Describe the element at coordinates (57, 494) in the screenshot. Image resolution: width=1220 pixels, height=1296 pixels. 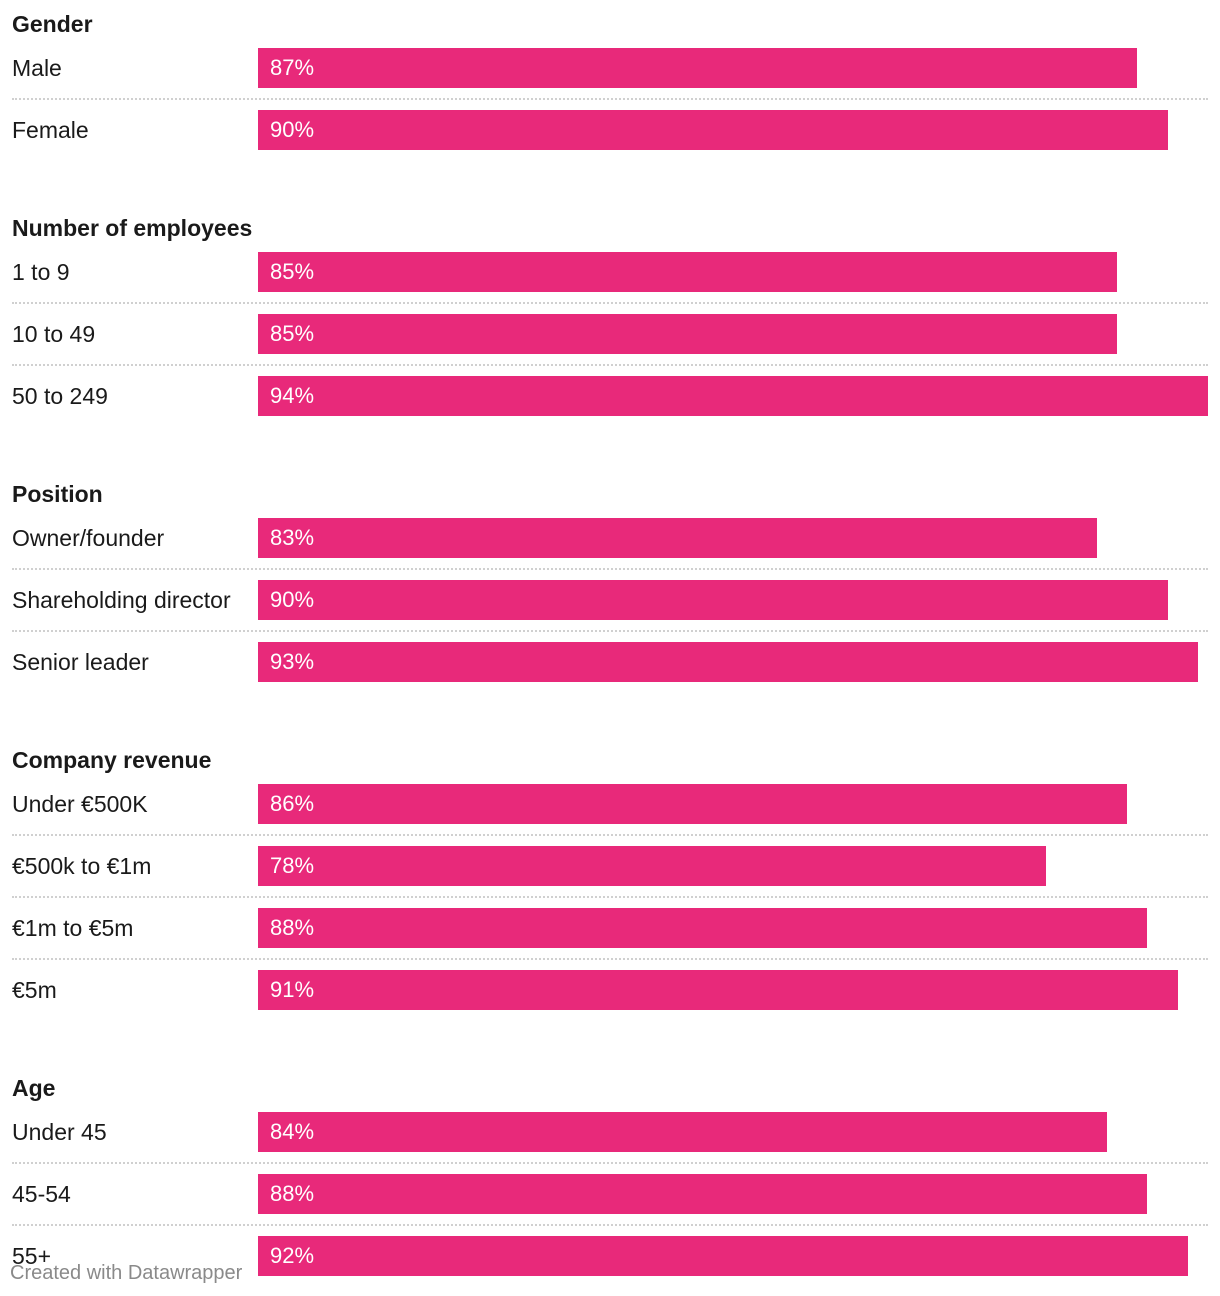
I see `group-title: Position` at that location.